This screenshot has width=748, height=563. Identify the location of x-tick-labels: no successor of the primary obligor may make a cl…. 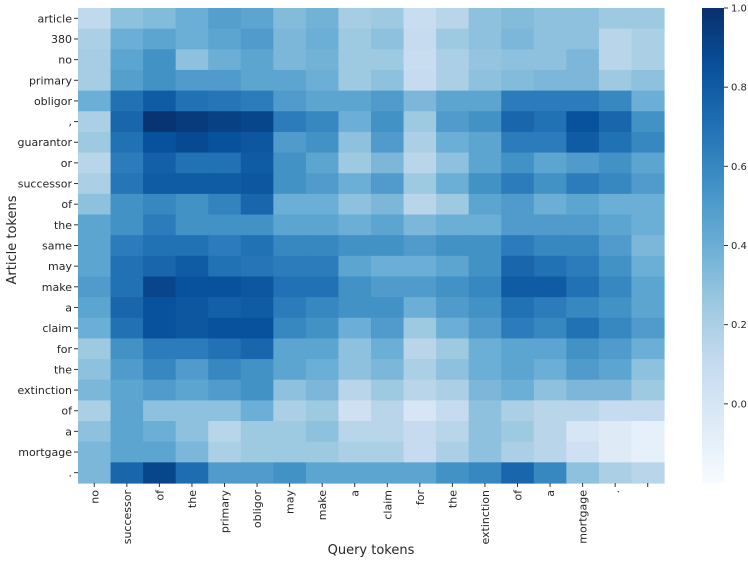
(368, 514).